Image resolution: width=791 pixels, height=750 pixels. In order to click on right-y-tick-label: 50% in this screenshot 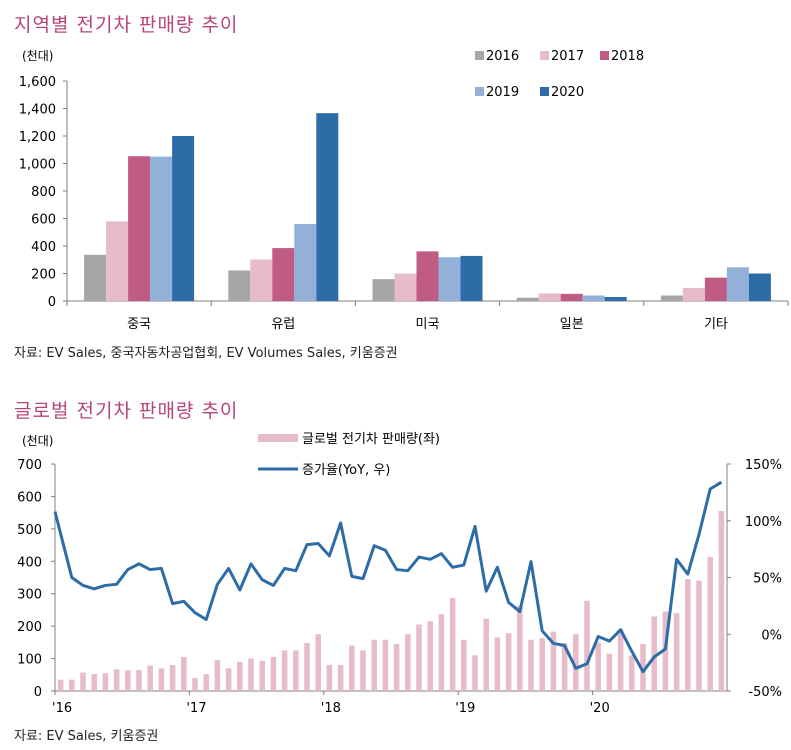, I will do `click(767, 579)`.